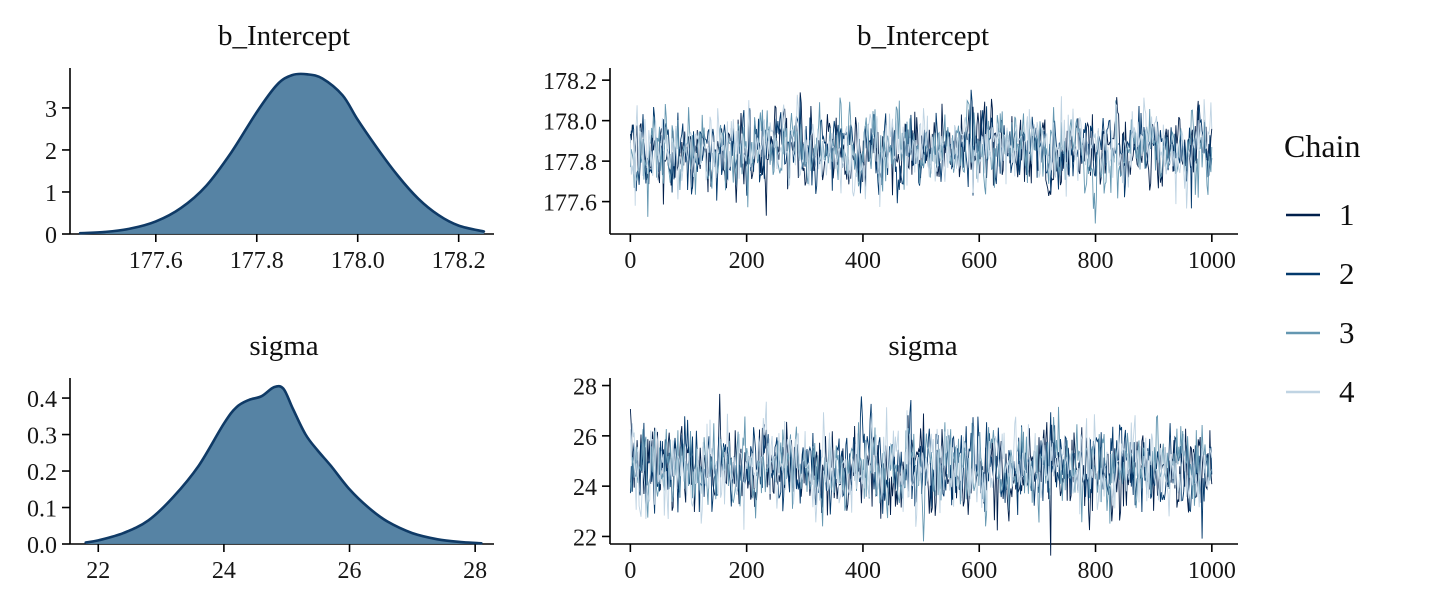 This screenshot has height=600, width=1440. What do you see at coordinates (1347, 273) in the screenshot?
I see `legend-item-label: 2` at bounding box center [1347, 273].